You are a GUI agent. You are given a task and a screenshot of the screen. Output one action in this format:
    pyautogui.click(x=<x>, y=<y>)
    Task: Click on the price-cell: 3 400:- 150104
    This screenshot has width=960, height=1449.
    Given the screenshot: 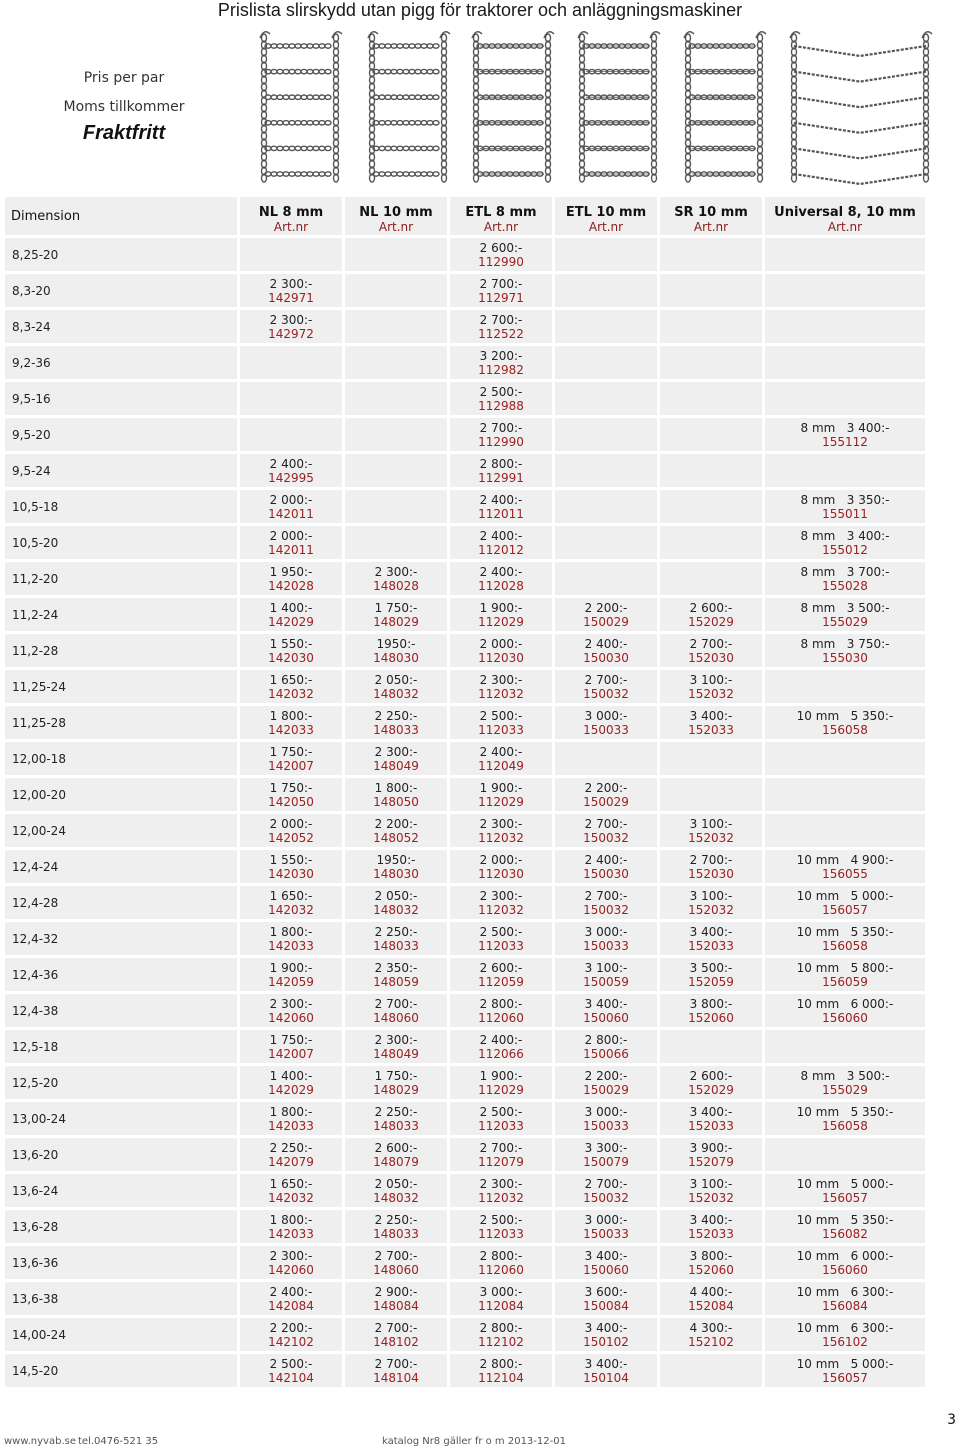 What is the action you would take?
    pyautogui.click(x=606, y=1370)
    